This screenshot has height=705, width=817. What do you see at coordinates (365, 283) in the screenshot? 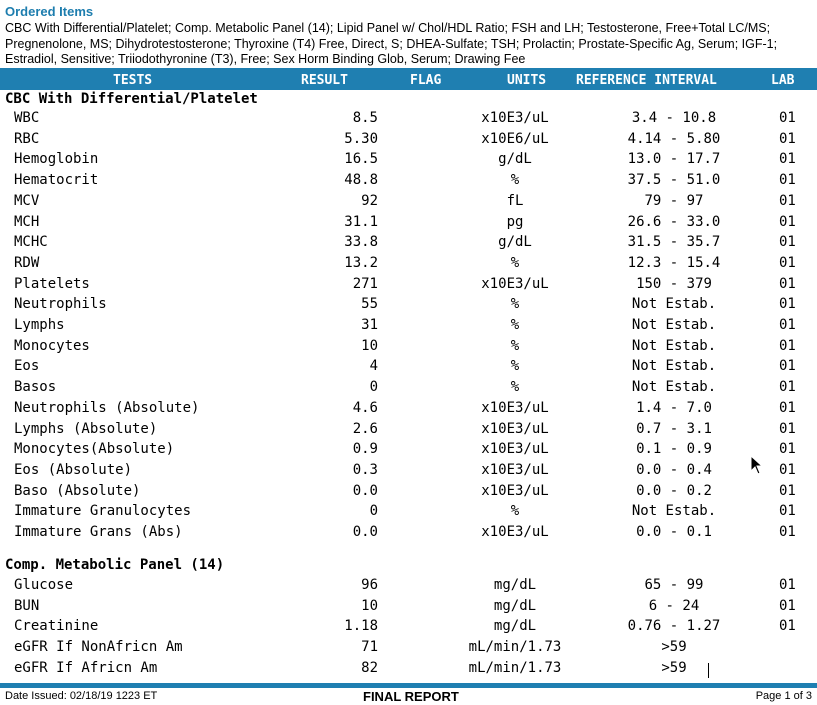
I see `result-value: 271` at bounding box center [365, 283].